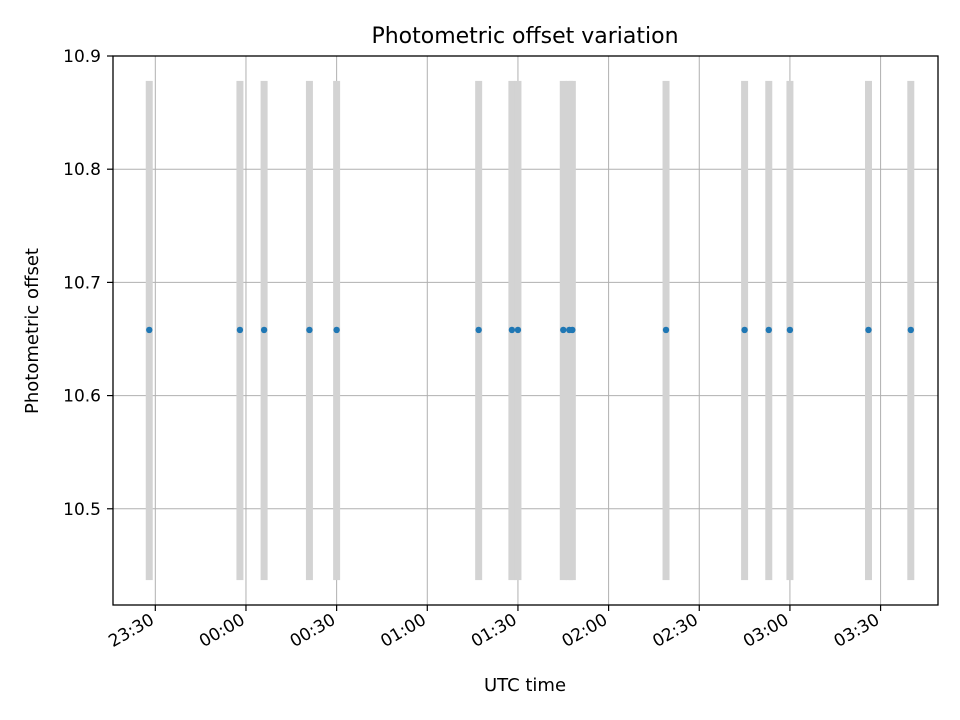  What do you see at coordinates (82, 57) in the screenshot?
I see `y-tick-label: 10.9` at bounding box center [82, 57].